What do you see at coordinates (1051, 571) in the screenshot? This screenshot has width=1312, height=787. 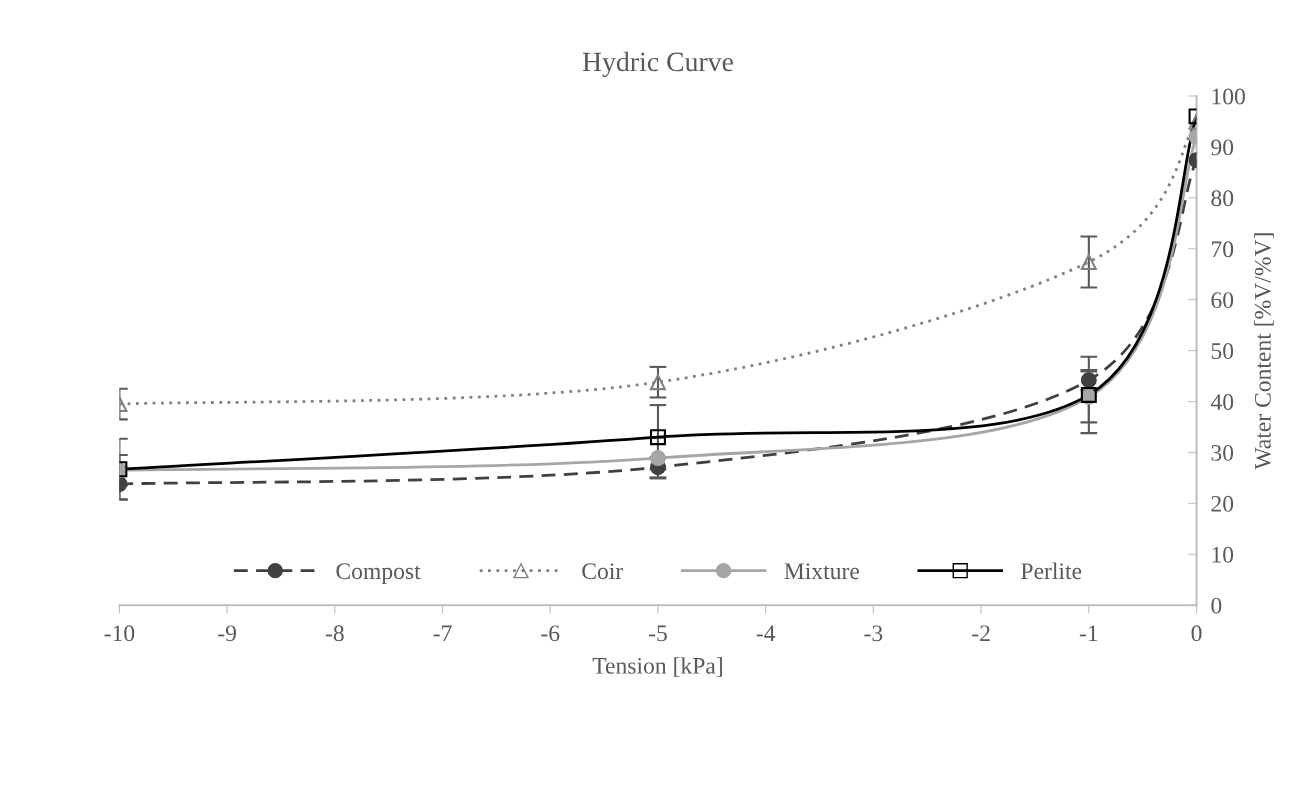 I see `legend-label: Perlite` at bounding box center [1051, 571].